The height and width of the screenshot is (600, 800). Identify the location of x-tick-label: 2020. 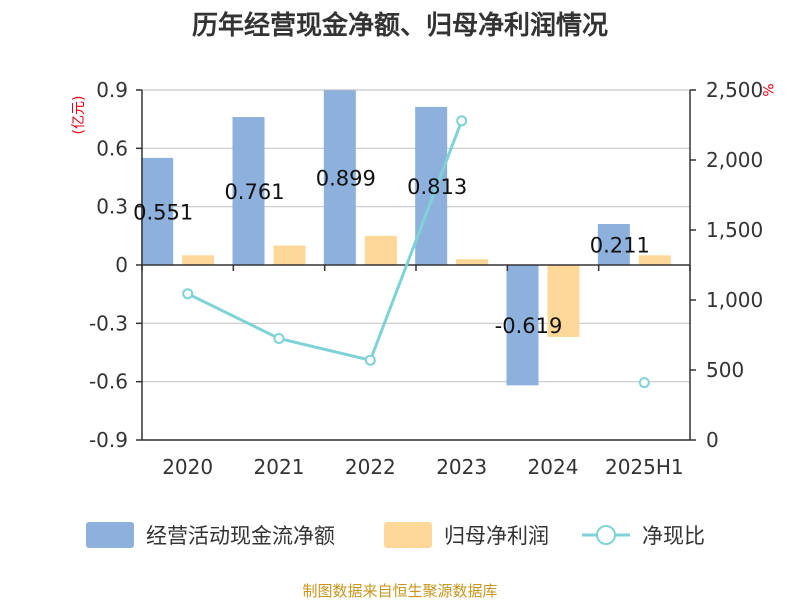
(187, 467).